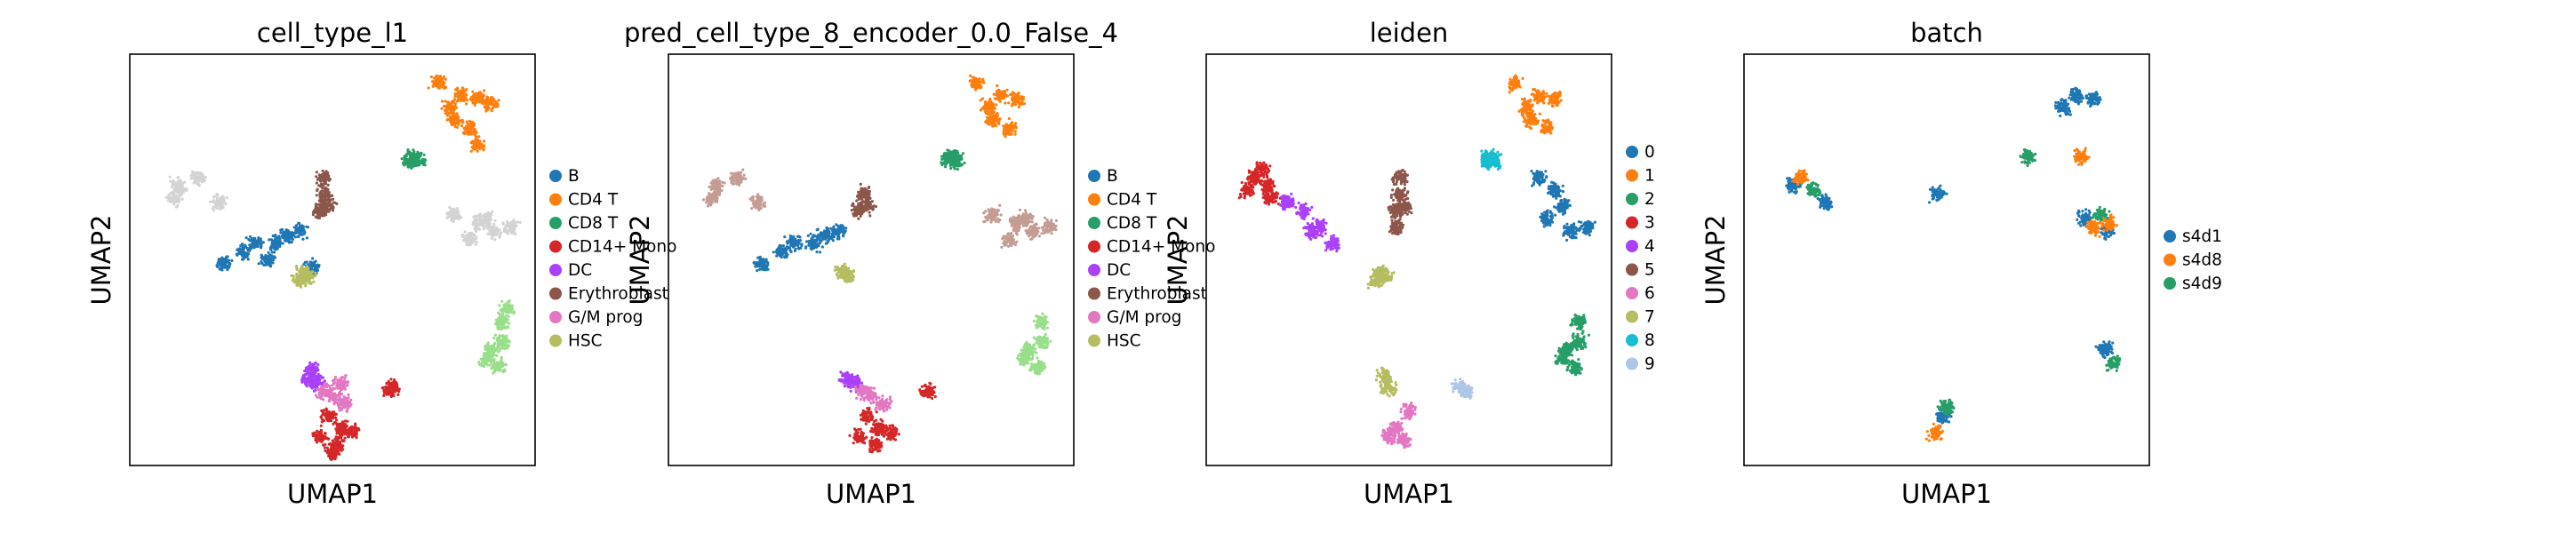 This screenshot has width=2576, height=533. I want to click on legend-label: CD8 T, so click(593, 223).